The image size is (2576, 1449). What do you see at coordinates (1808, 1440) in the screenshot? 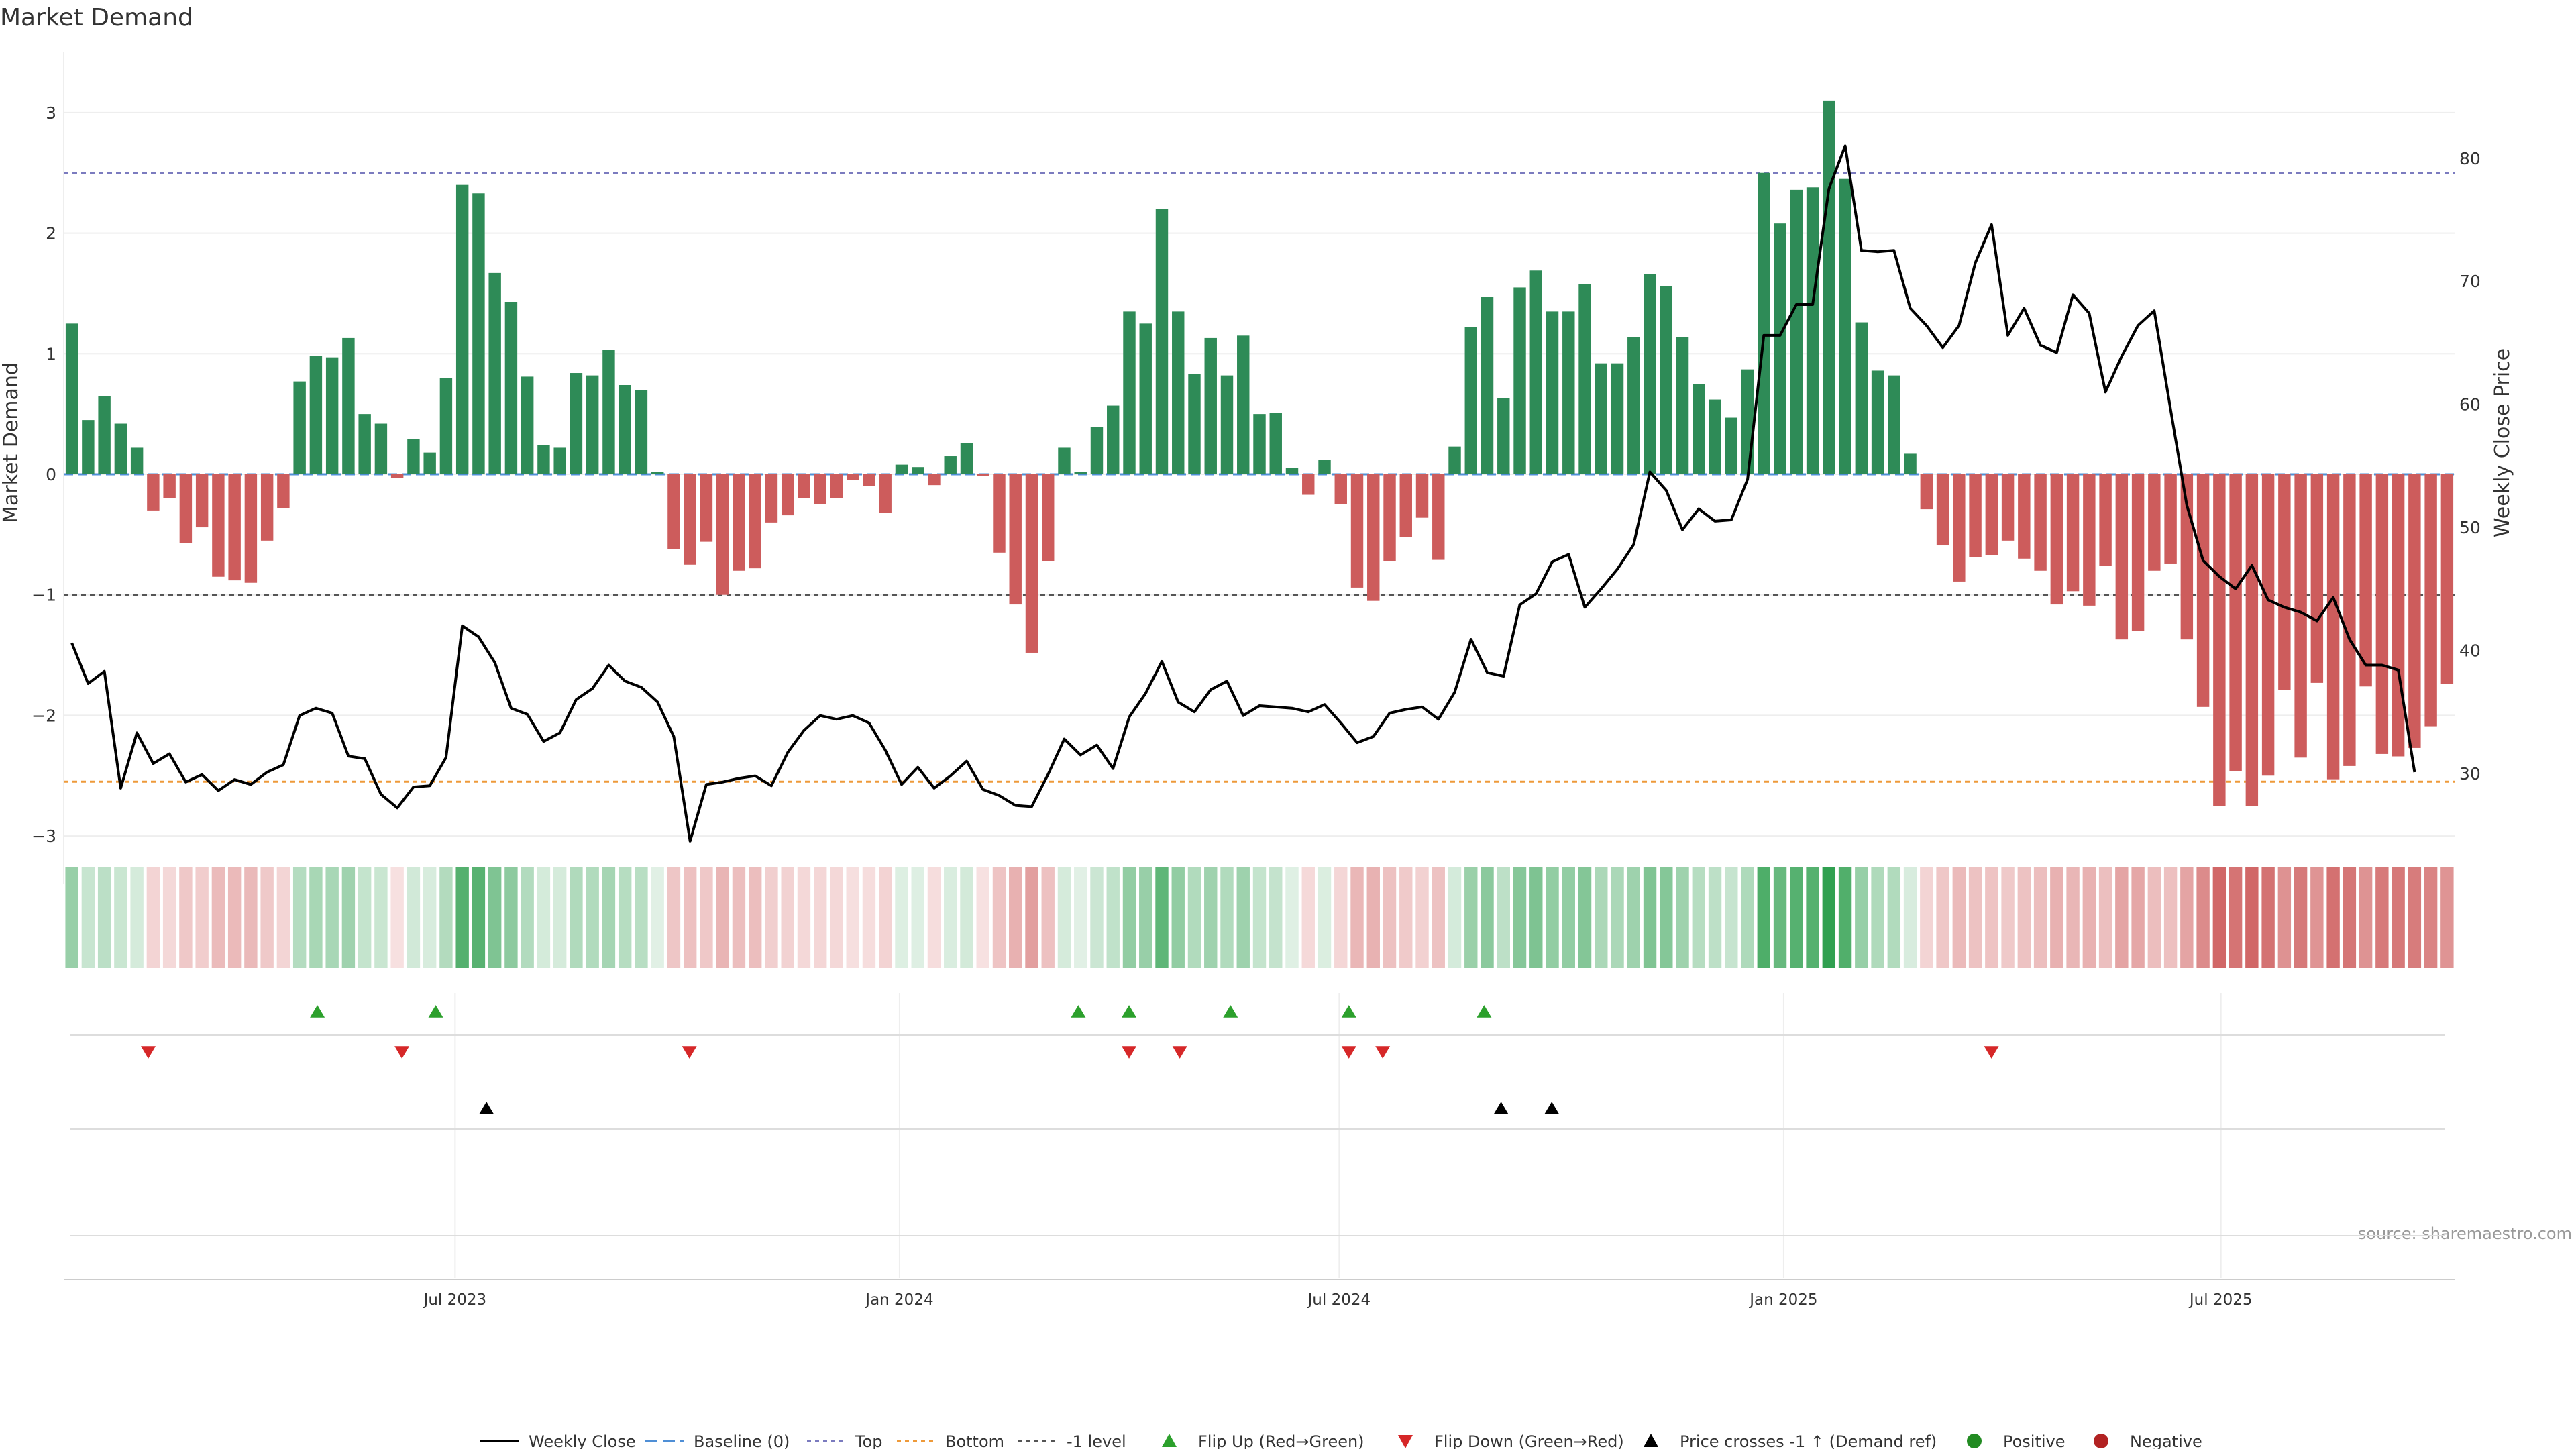
I see `legend-label: Price crosses -1 ↑ (Demand ref)` at bounding box center [1808, 1440].